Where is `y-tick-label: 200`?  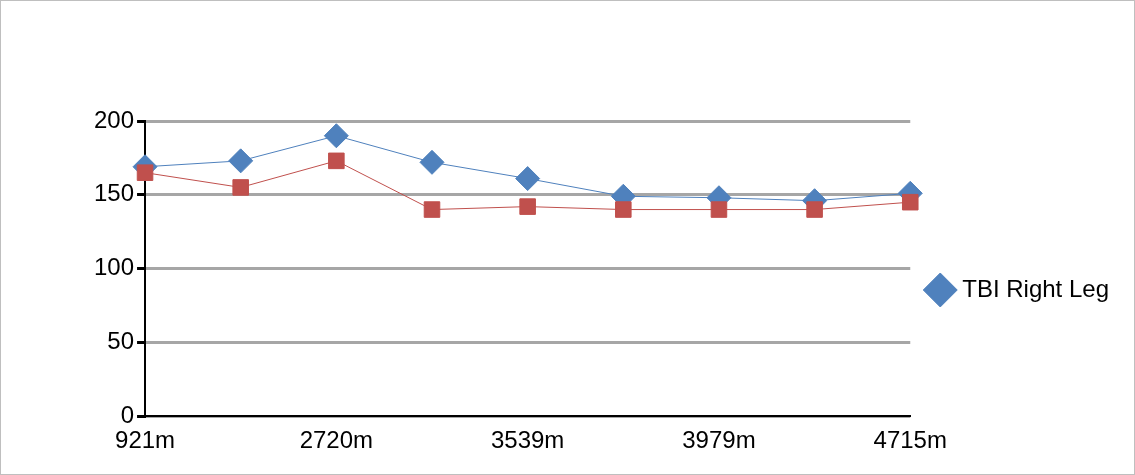
y-tick-label: 200 is located at coordinates (114, 119).